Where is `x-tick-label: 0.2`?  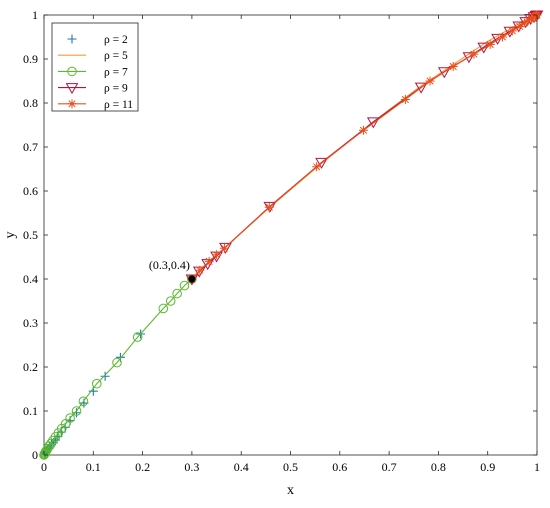 x-tick-label: 0.2 is located at coordinates (142, 467).